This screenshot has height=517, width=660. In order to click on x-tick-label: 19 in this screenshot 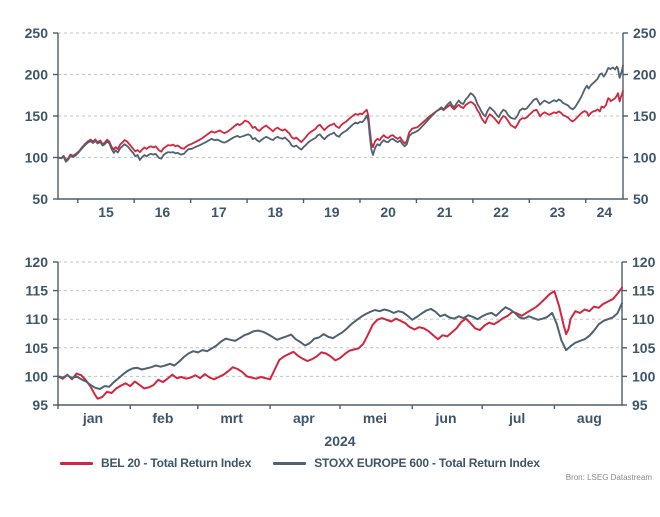, I will do `click(332, 212)`.